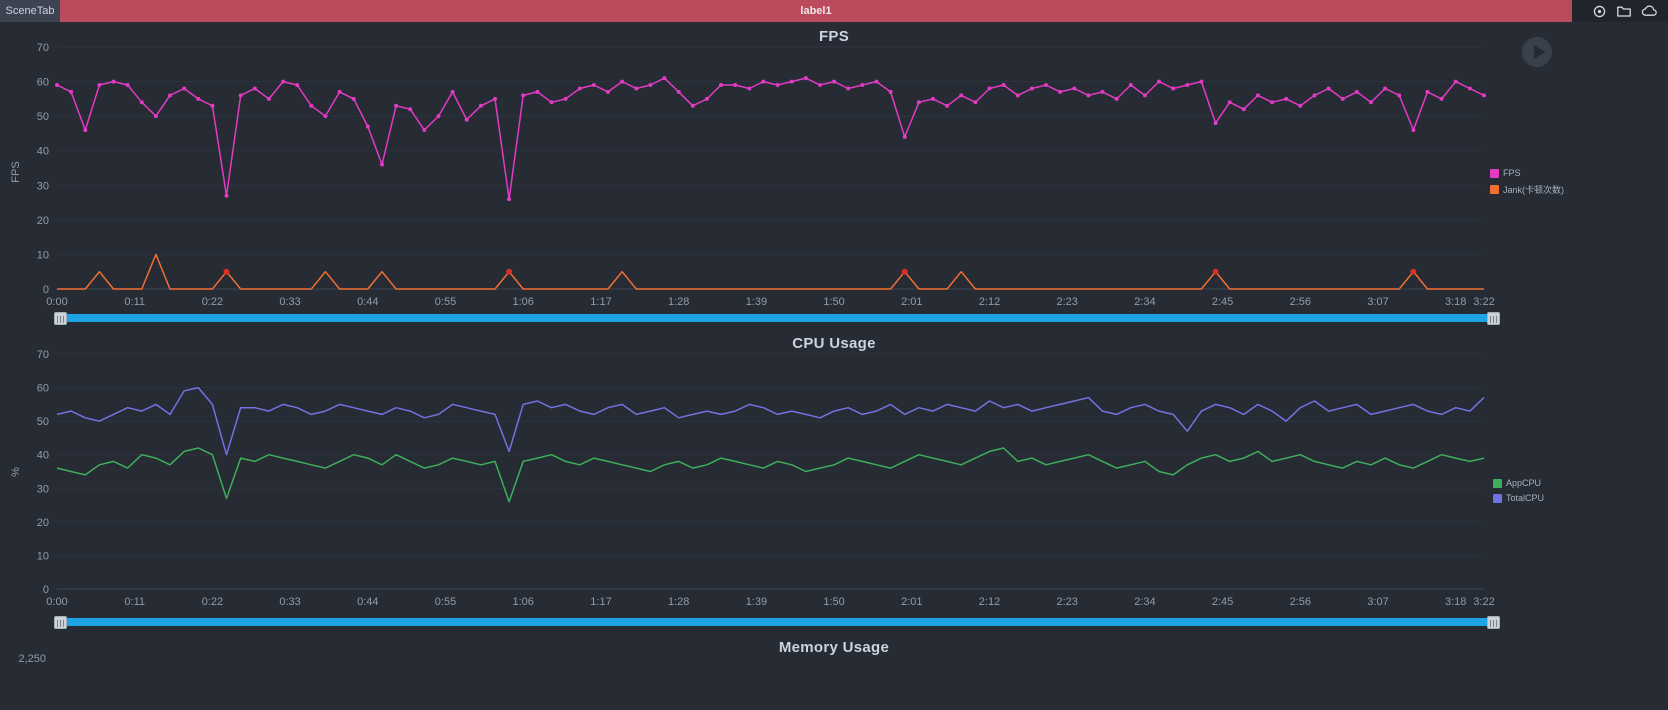 This screenshot has width=1668, height=710. I want to click on fps-y-axis-label: FPS, so click(16, 172).